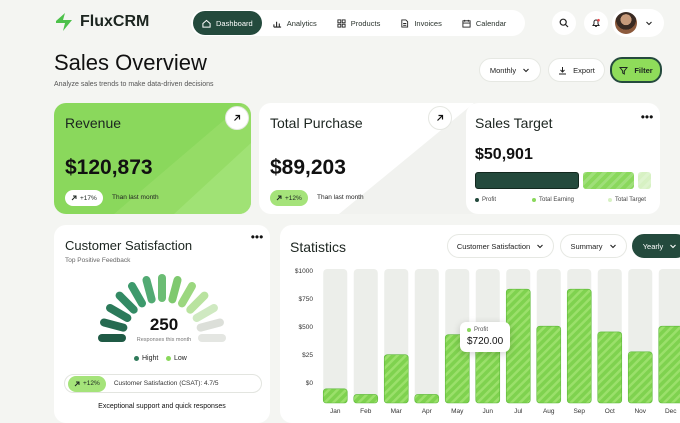 This screenshot has height=423, width=680. Describe the element at coordinates (341, 23) in the screenshot. I see `grid-icon` at that location.